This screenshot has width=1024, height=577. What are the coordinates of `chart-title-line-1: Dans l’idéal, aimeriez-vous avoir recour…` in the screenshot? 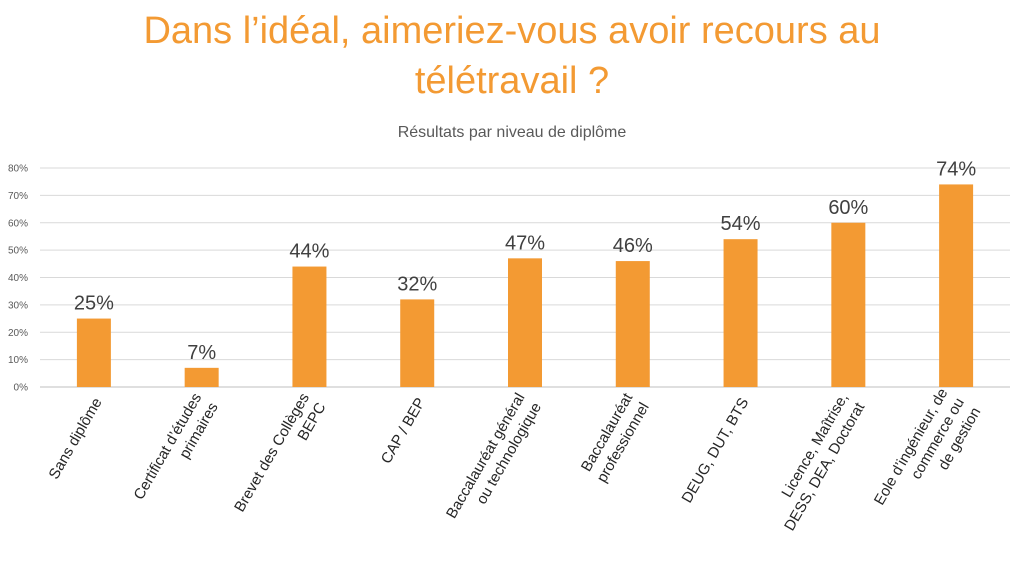 It's located at (512, 31).